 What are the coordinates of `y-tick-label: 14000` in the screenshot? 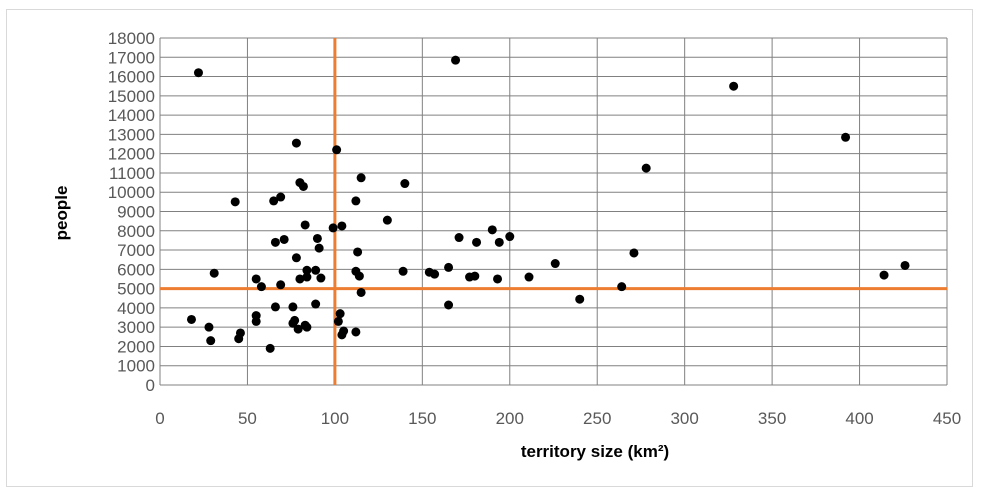 It's located at (131, 115).